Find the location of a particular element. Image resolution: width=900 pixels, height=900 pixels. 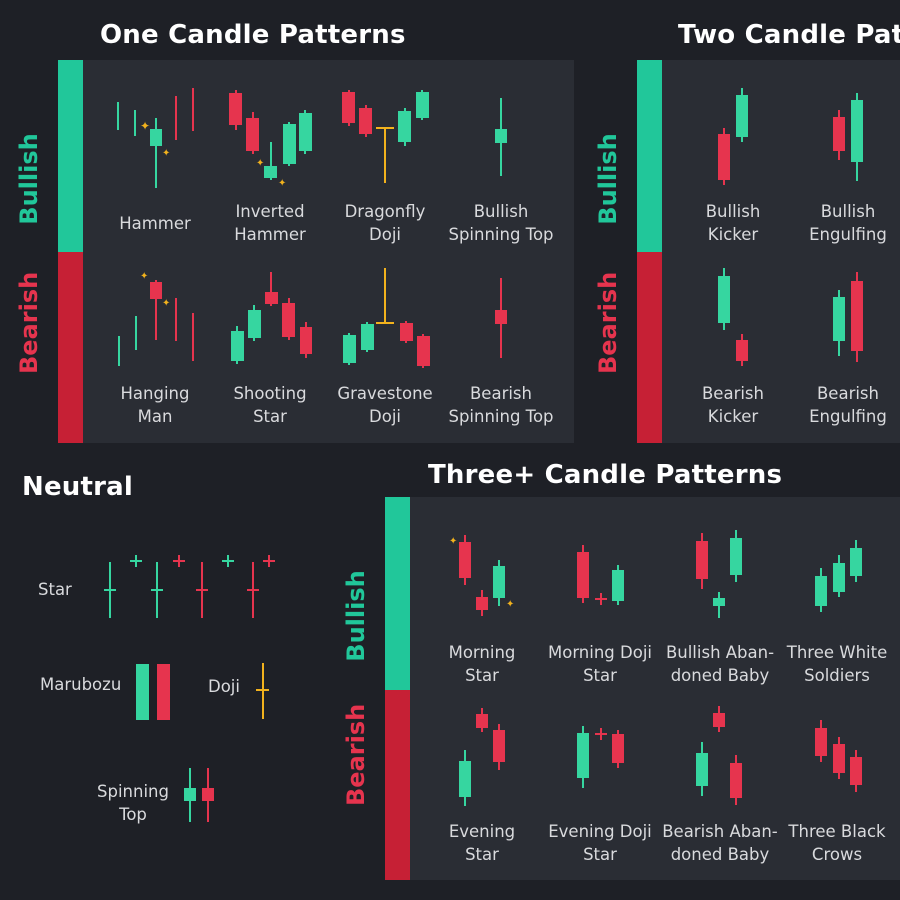

morning-star-illustration: ✦ ✦ is located at coordinates (481, 575).